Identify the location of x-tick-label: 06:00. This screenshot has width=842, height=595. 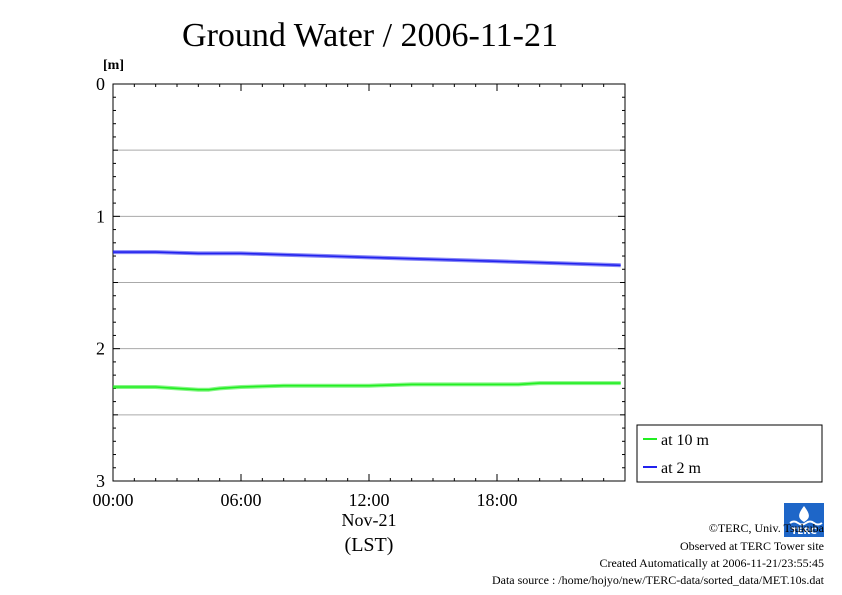
(240, 500).